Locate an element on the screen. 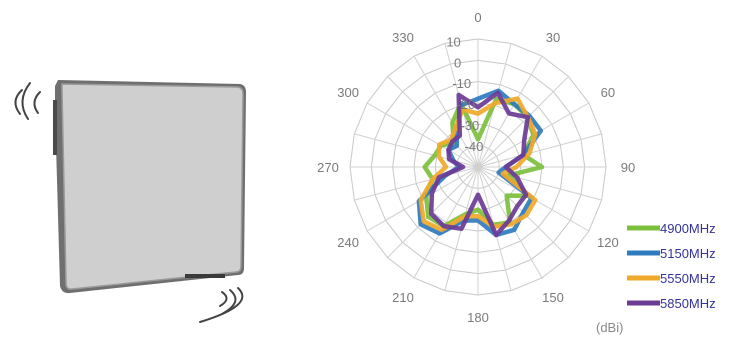  series-5850MHz is located at coordinates (479, 164).